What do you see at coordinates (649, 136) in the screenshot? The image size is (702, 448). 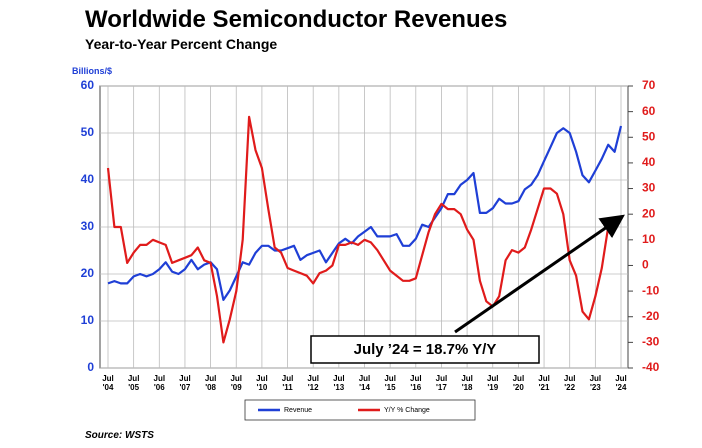 I see `y2-tick-label: 50` at bounding box center [649, 136].